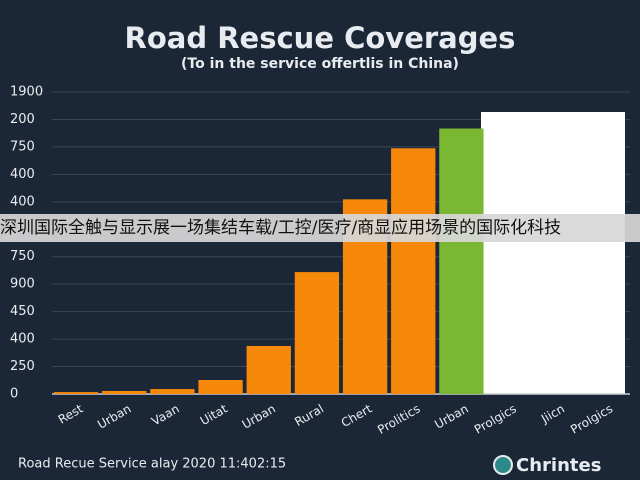 This screenshot has height=480, width=640. What do you see at coordinates (71, 413) in the screenshot?
I see `x-tick-label: Rest` at bounding box center [71, 413].